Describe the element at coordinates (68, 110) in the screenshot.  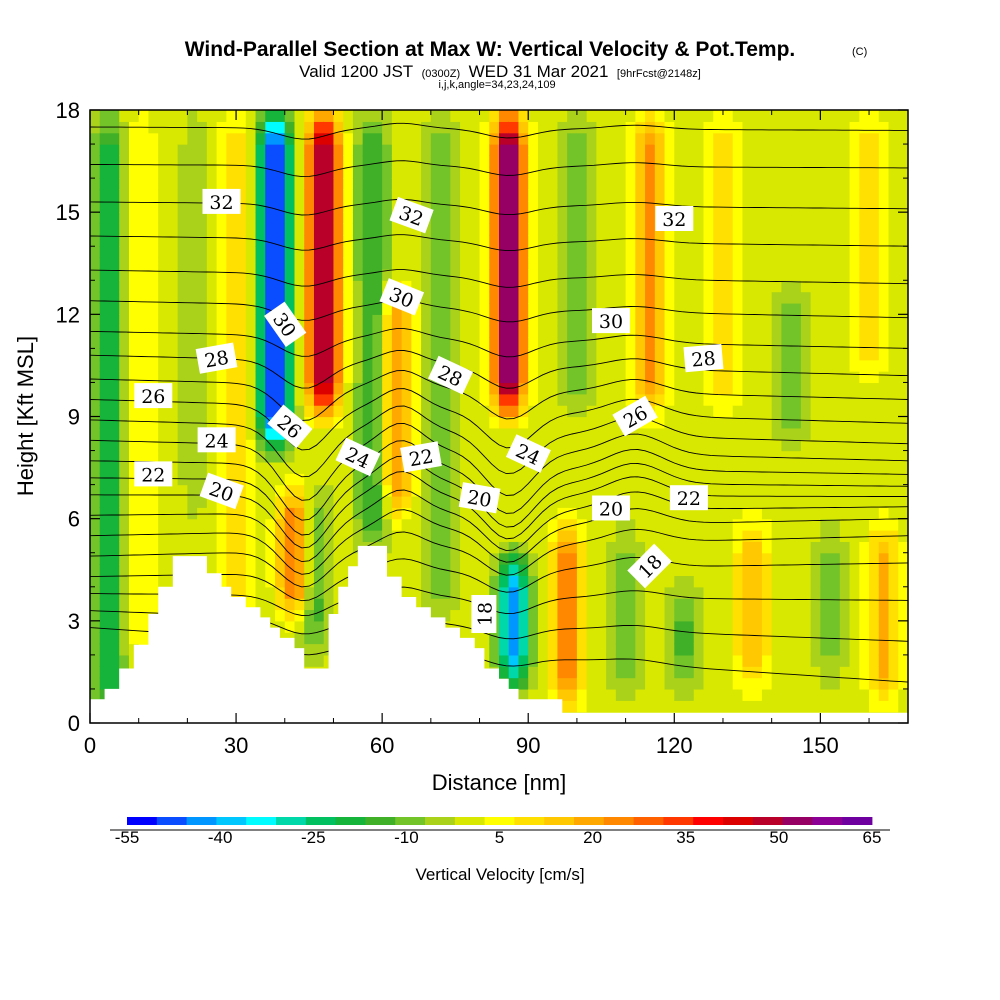
I see `y-tick-label: 18` at that location.